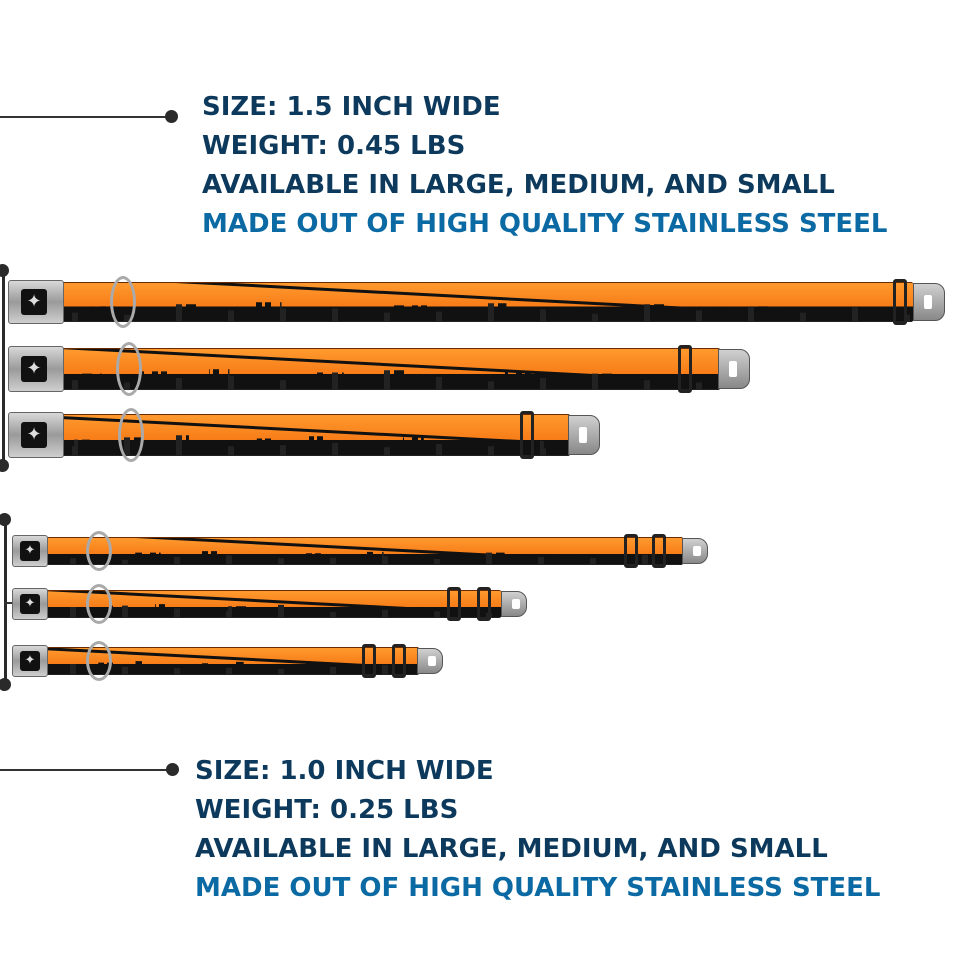  What do you see at coordinates (327, 810) in the screenshot?
I see `weight-text: WEIGHT: 0.25 LBS` at bounding box center [327, 810].